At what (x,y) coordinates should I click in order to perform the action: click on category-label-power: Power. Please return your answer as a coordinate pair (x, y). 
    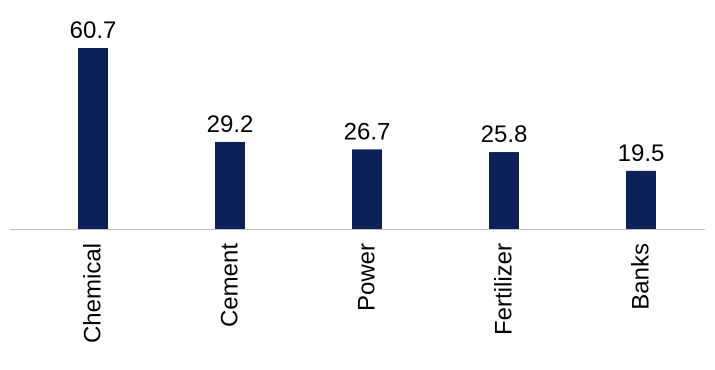
    Looking at the image, I should click on (367, 277).